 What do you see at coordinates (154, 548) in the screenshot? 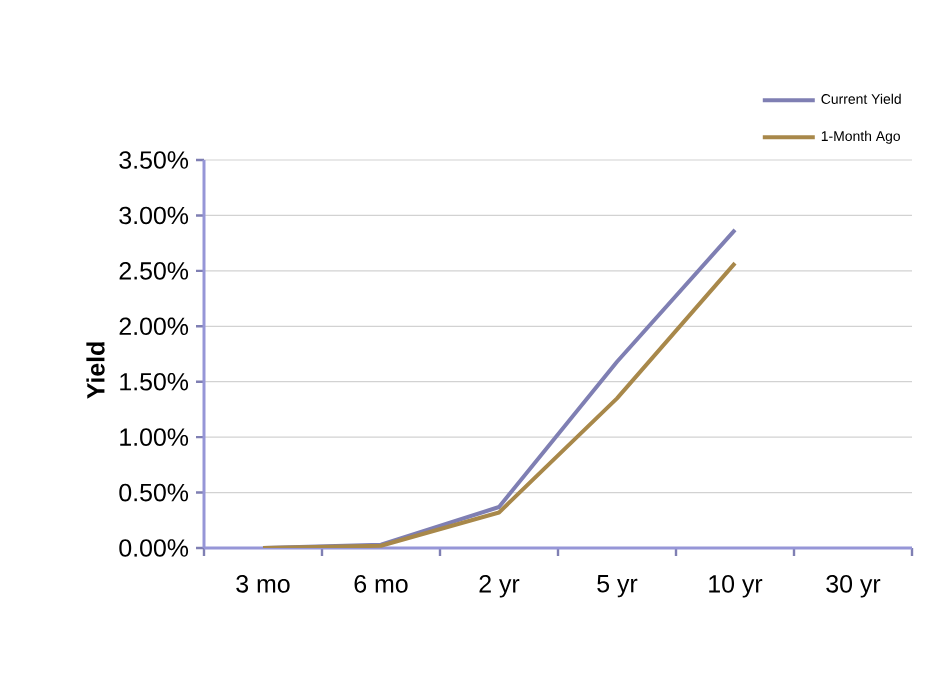
I see `y-tick-label: 0.00%` at bounding box center [154, 548].